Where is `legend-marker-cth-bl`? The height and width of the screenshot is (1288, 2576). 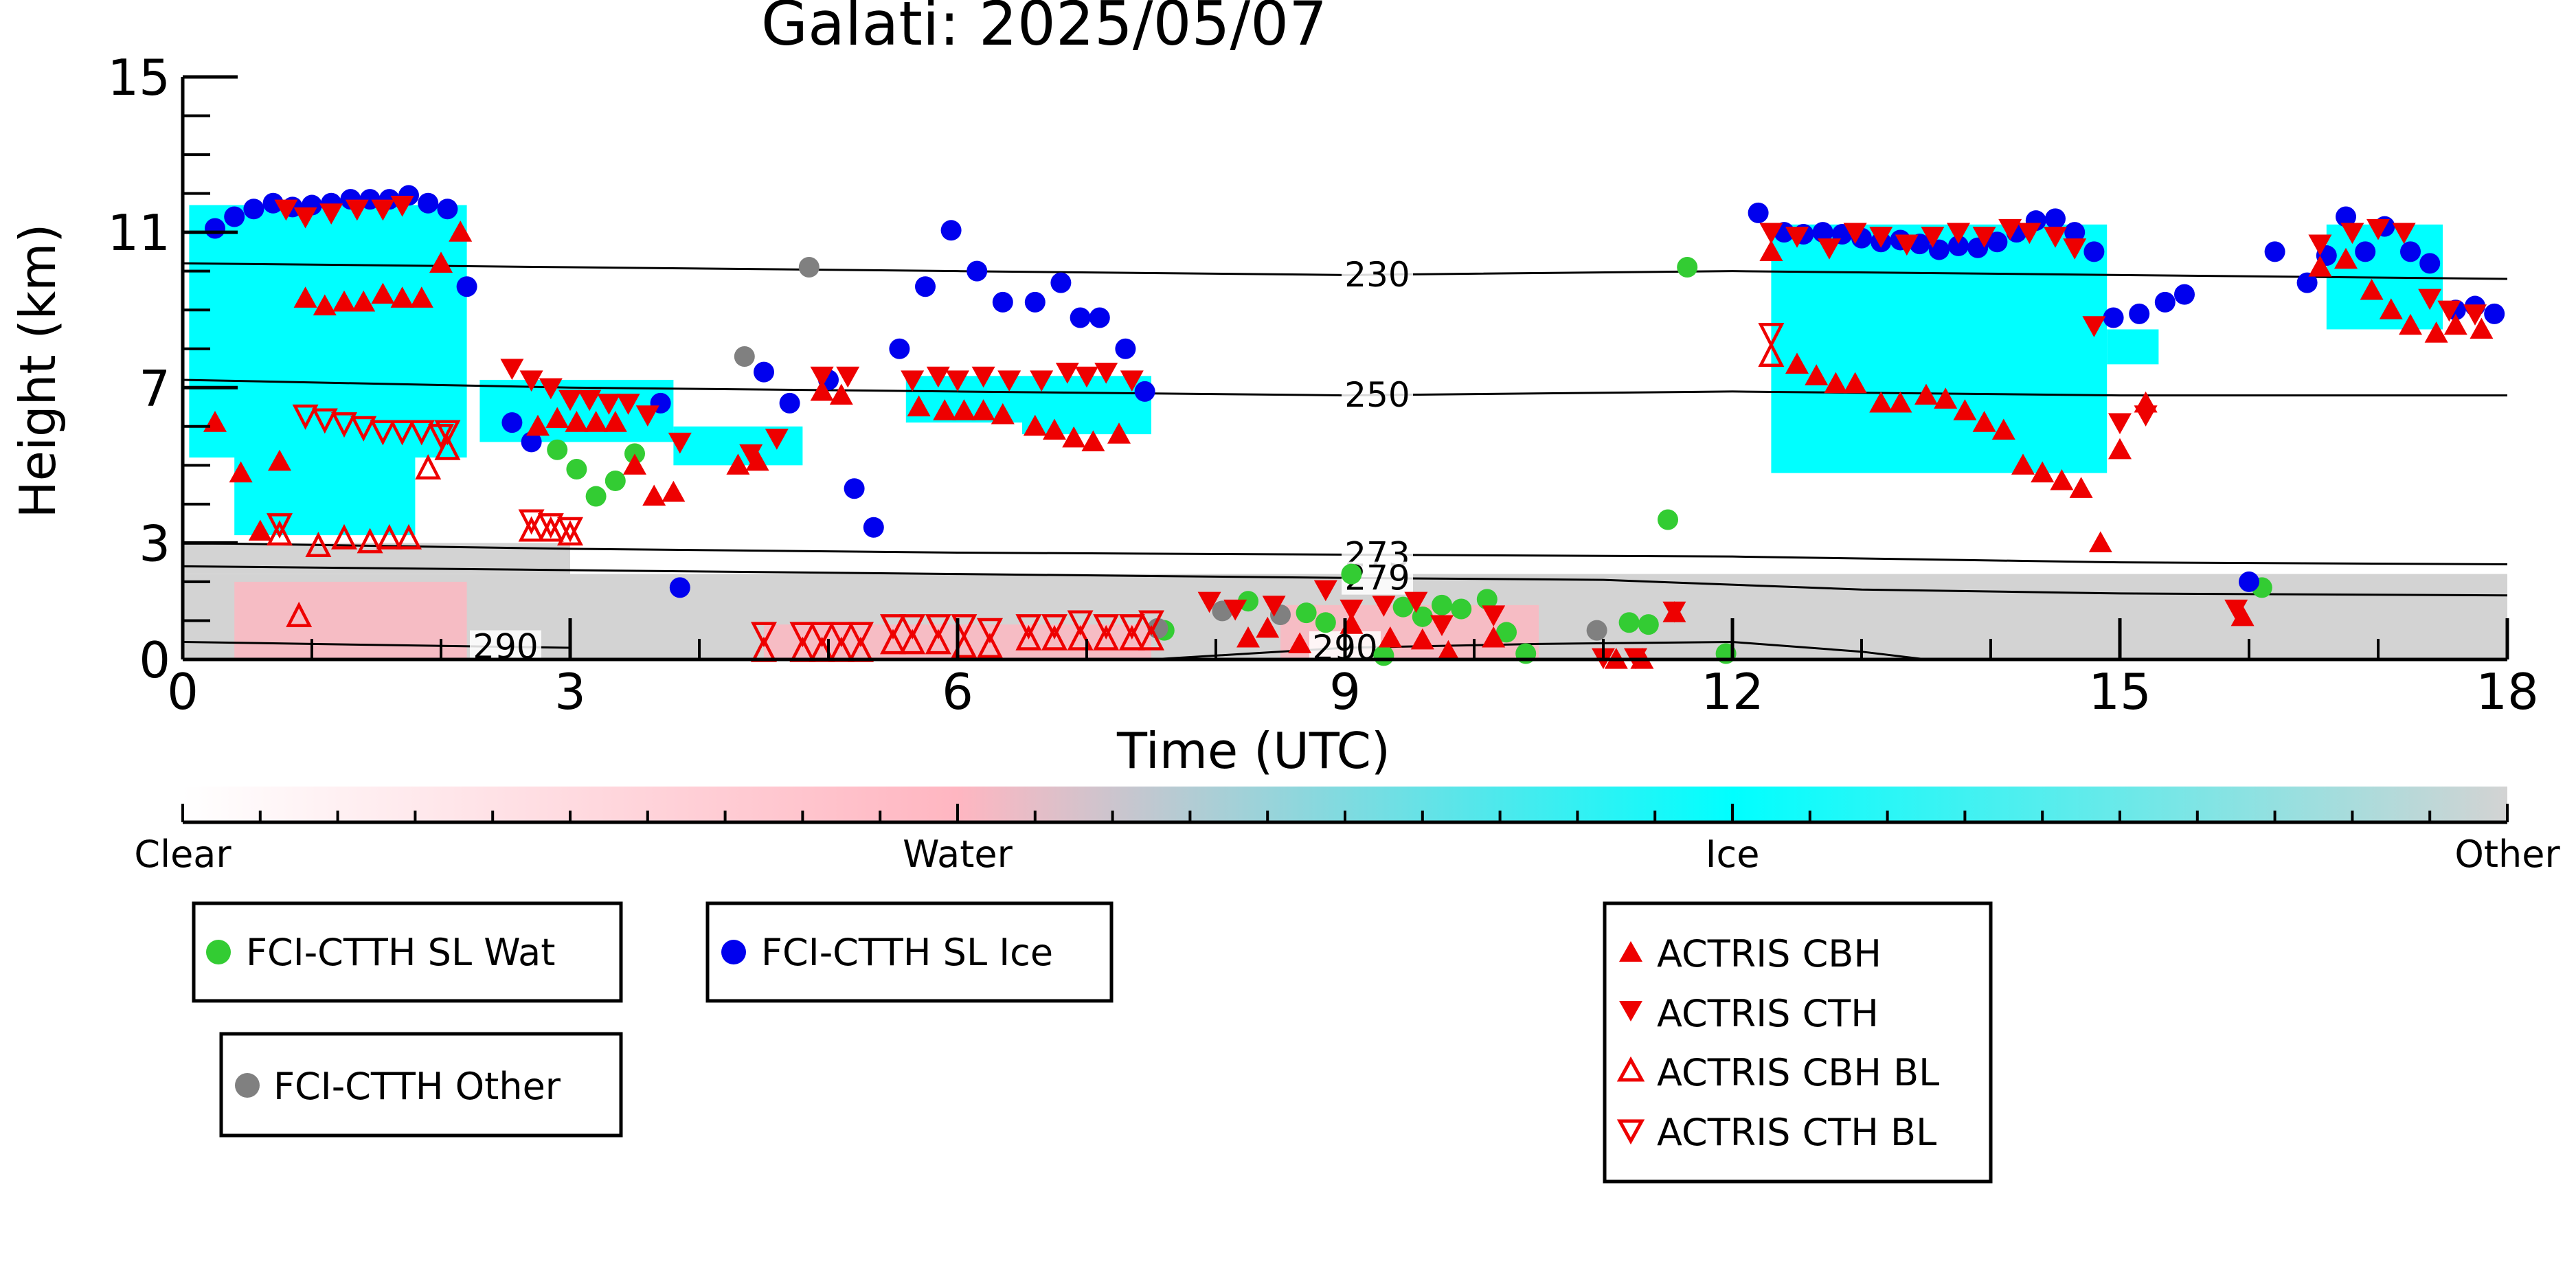
legend-marker-cth-bl is located at coordinates (1630, 1132).